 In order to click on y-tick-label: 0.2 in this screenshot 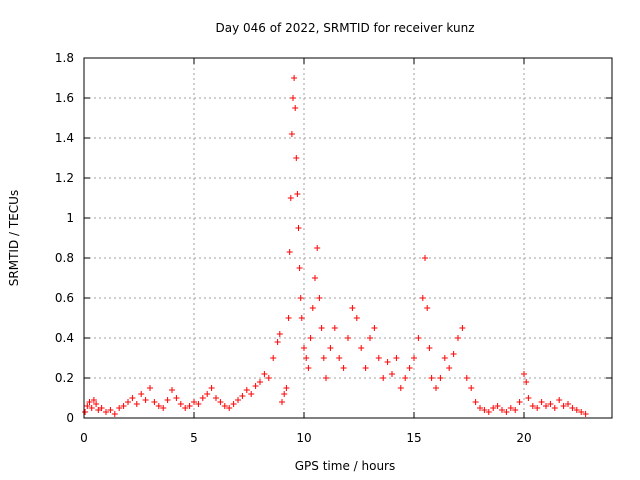, I will do `click(64, 378)`.